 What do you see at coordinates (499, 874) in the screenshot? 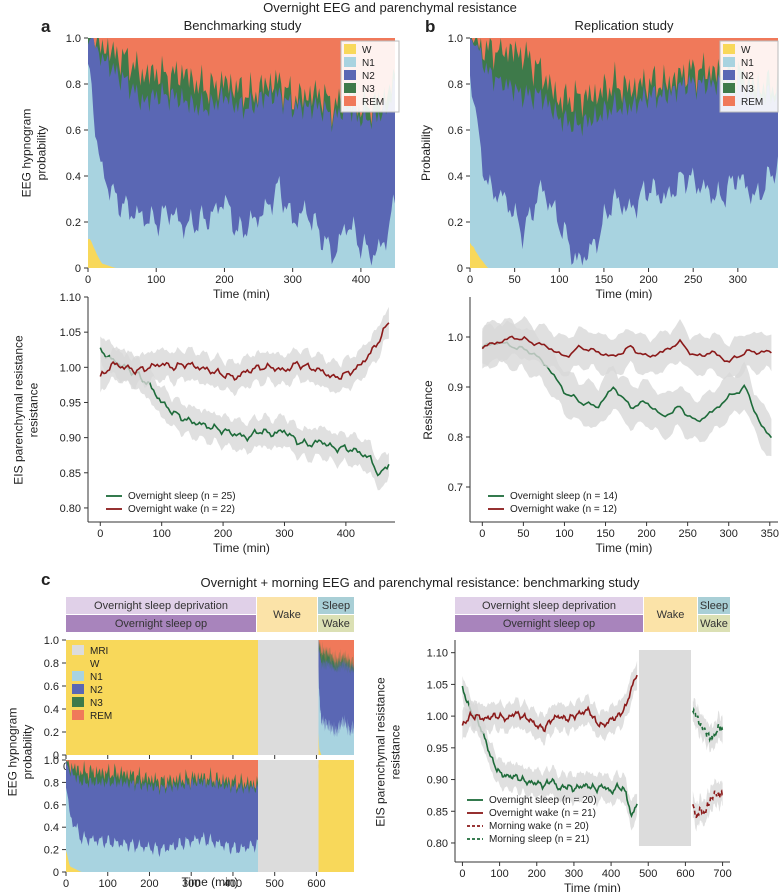
I see `c-res-xtick-label: 100` at bounding box center [499, 874].